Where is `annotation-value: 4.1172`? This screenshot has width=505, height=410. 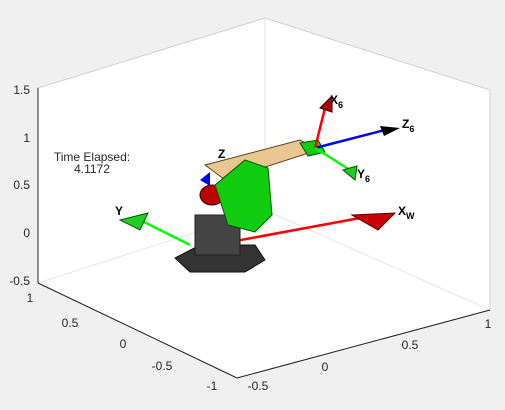 annotation-value: 4.1172 is located at coordinates (92, 169).